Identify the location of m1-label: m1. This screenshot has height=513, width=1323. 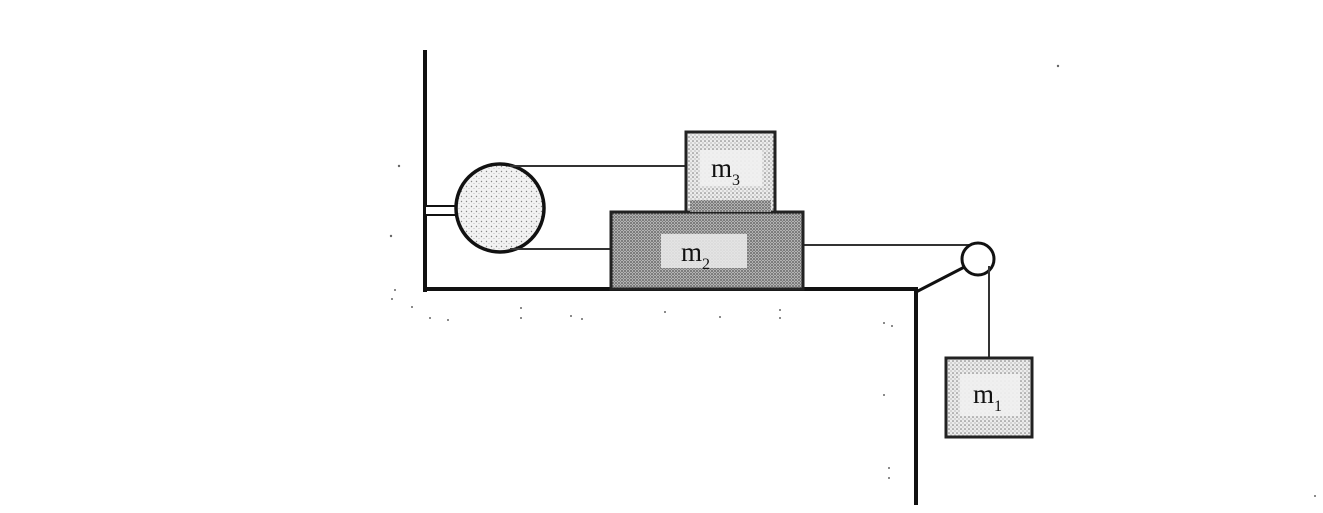
(987, 397).